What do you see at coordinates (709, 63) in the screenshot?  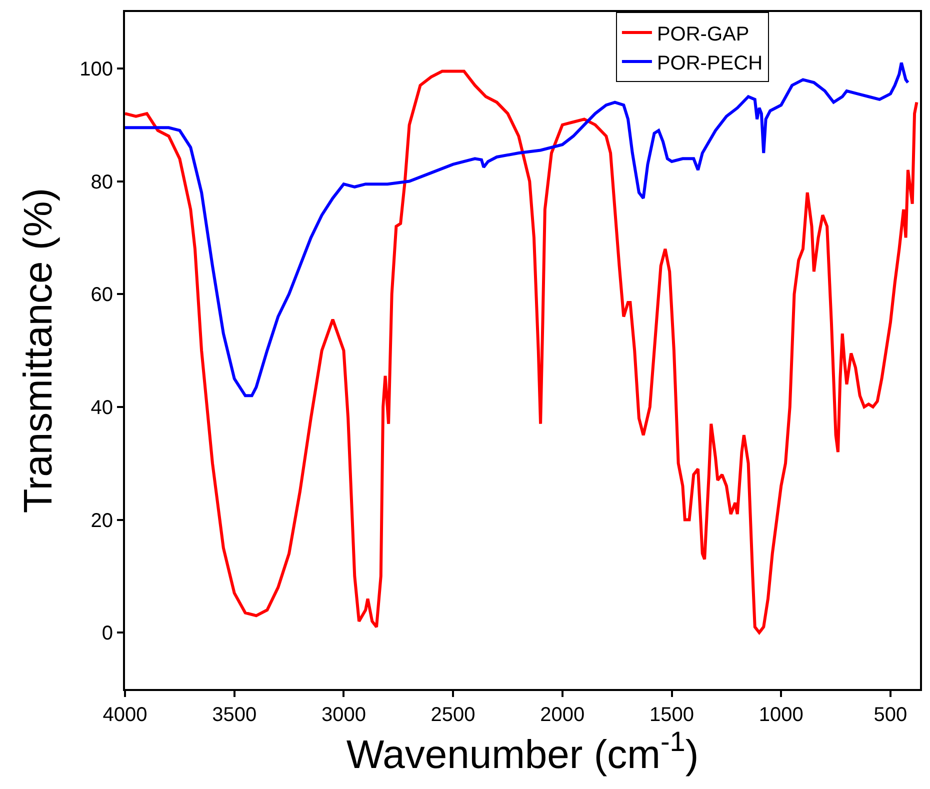 I see `legend-label: POR-PECH` at bounding box center [709, 63].